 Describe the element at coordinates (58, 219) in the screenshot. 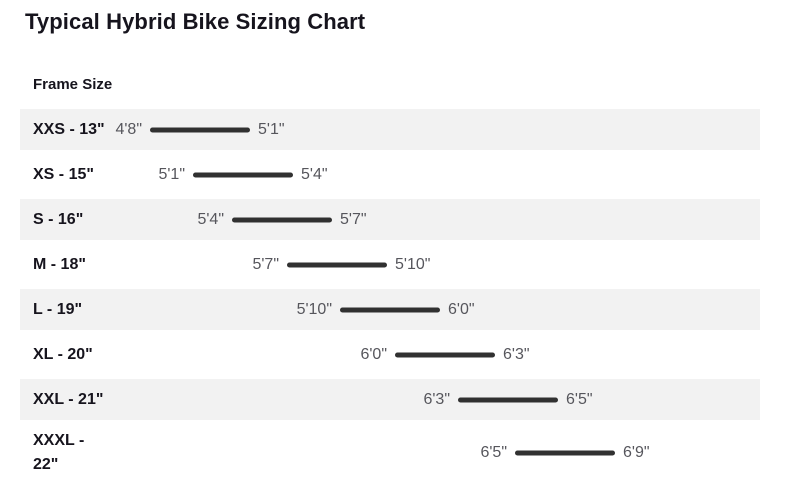

I see `frame-size-label: S - 16"` at that location.